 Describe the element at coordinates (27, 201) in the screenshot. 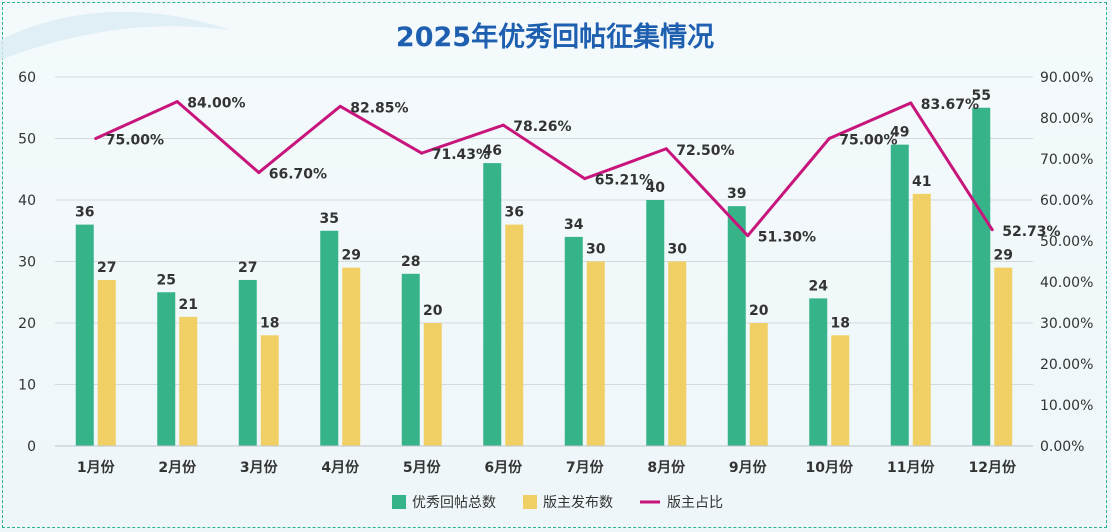

I see `y-left-tick-label: 40` at that location.